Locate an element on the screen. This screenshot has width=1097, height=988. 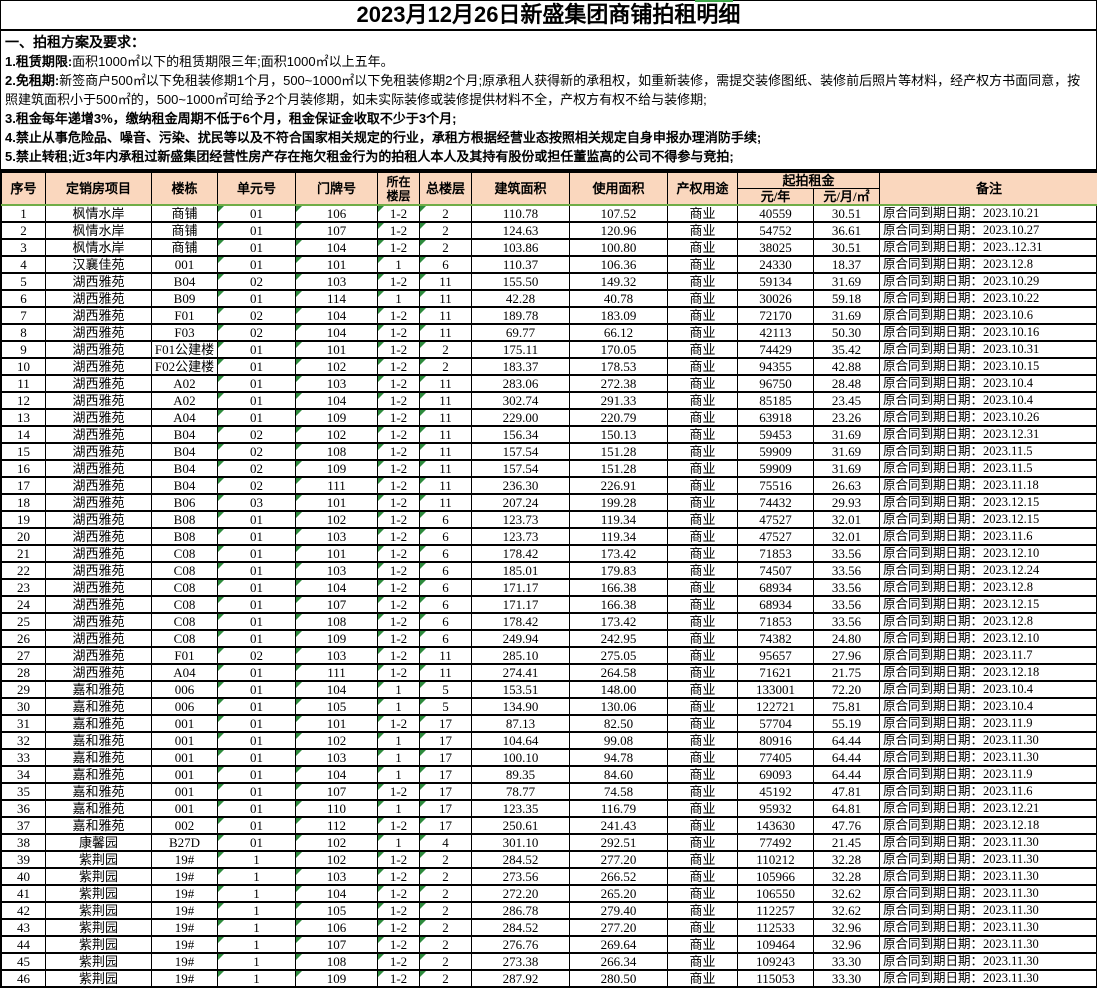
cell-usable-area: 107.52 is located at coordinates (619, 213).